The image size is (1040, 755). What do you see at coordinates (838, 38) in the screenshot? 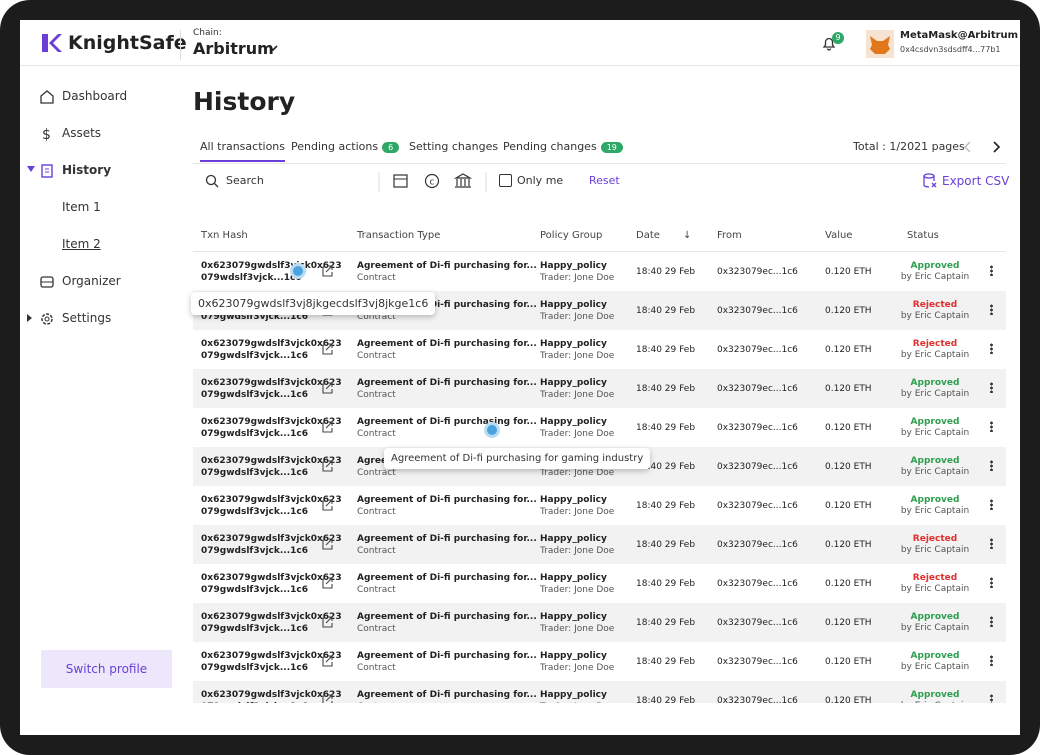
I see `notification-badge: 9` at bounding box center [838, 38].